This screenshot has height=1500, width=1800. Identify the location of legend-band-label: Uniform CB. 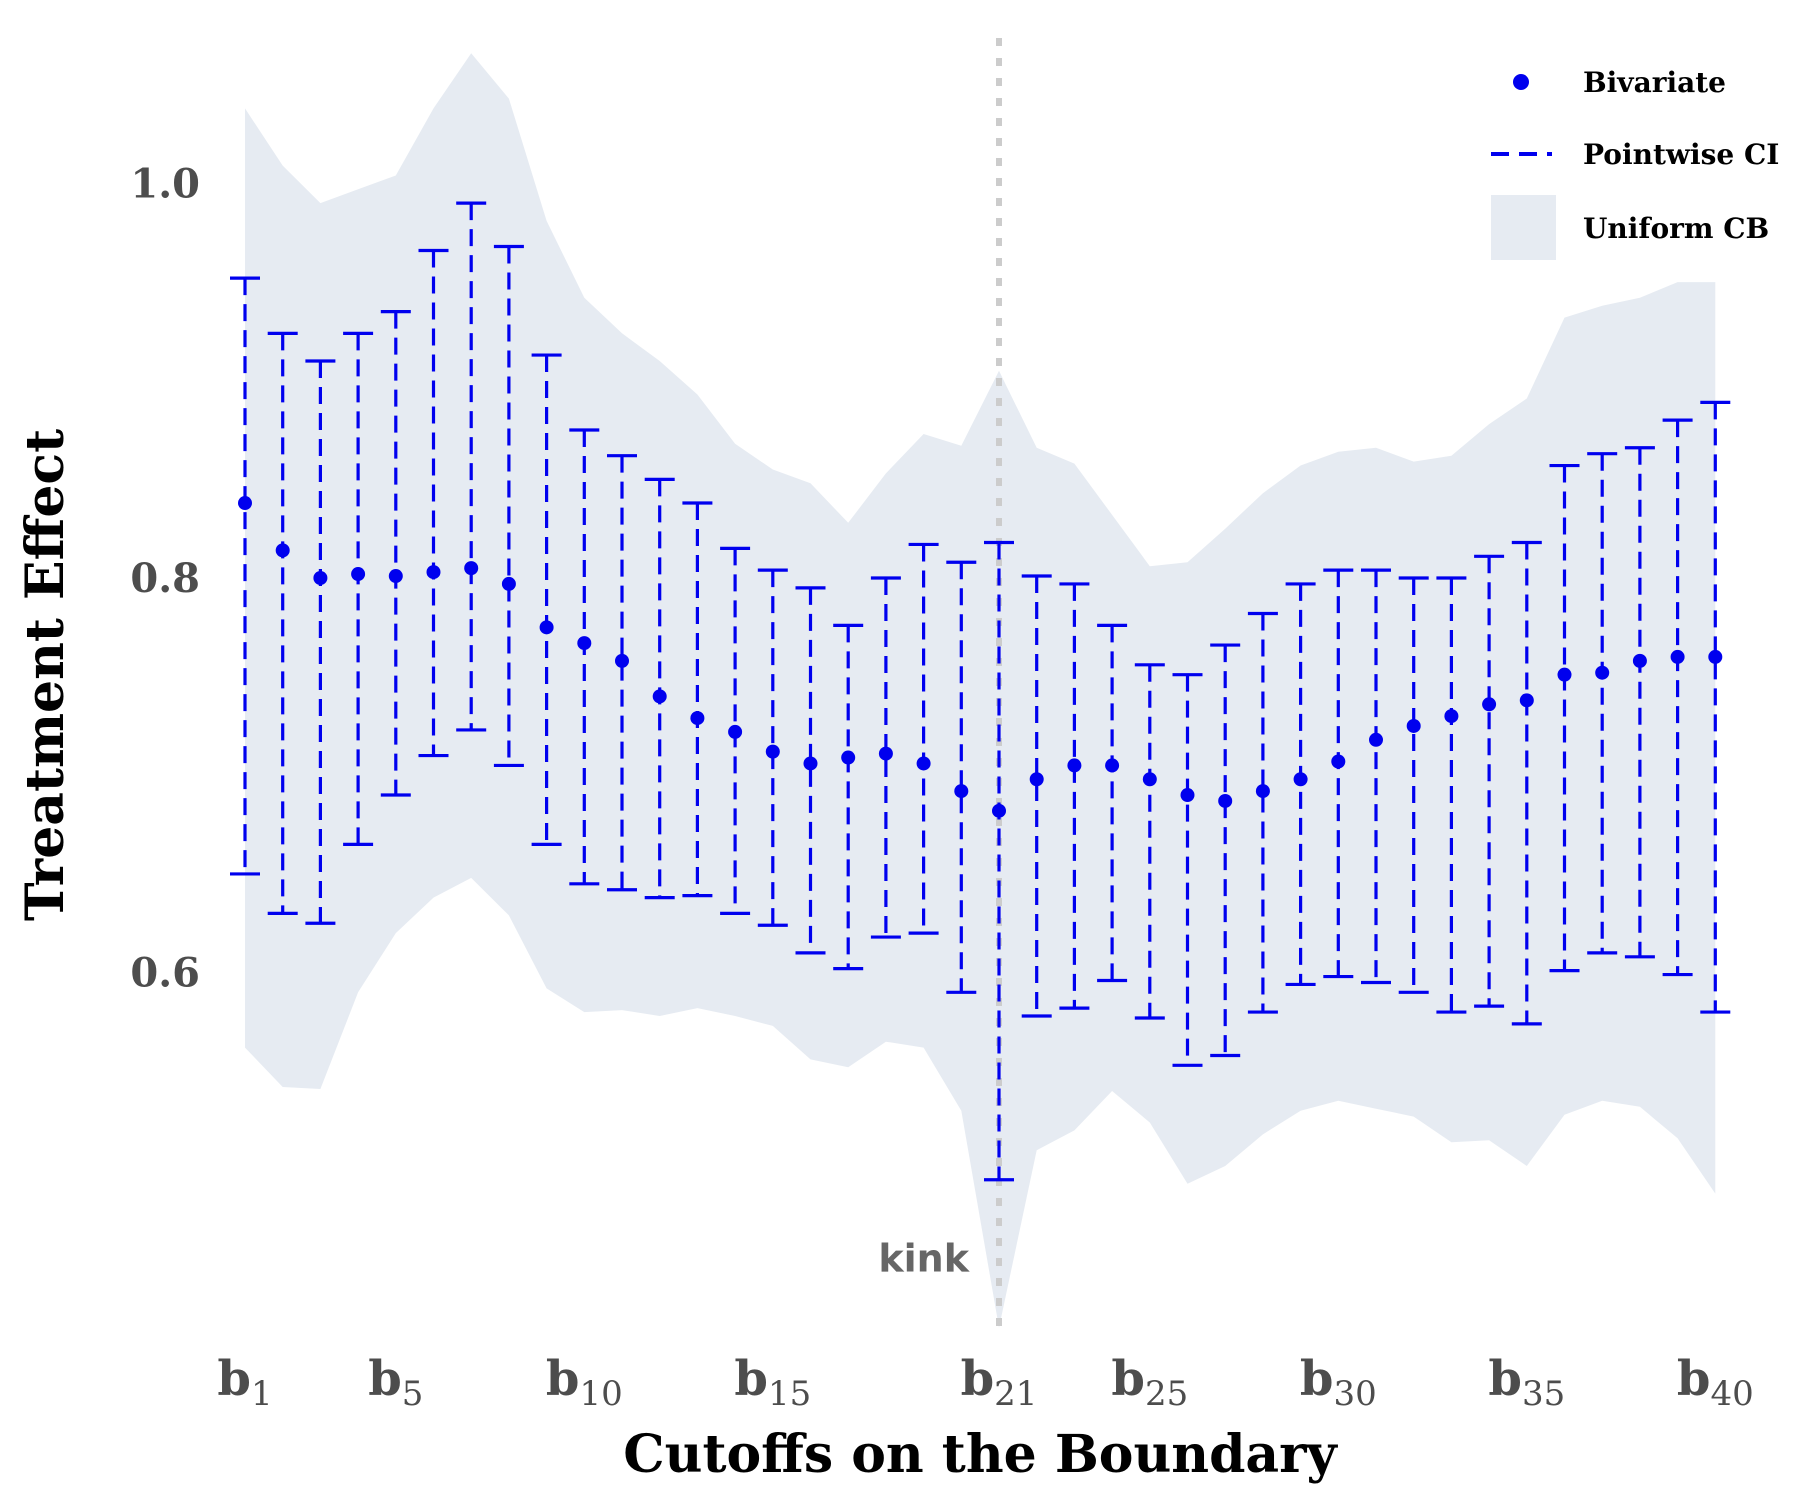
(1676, 228).